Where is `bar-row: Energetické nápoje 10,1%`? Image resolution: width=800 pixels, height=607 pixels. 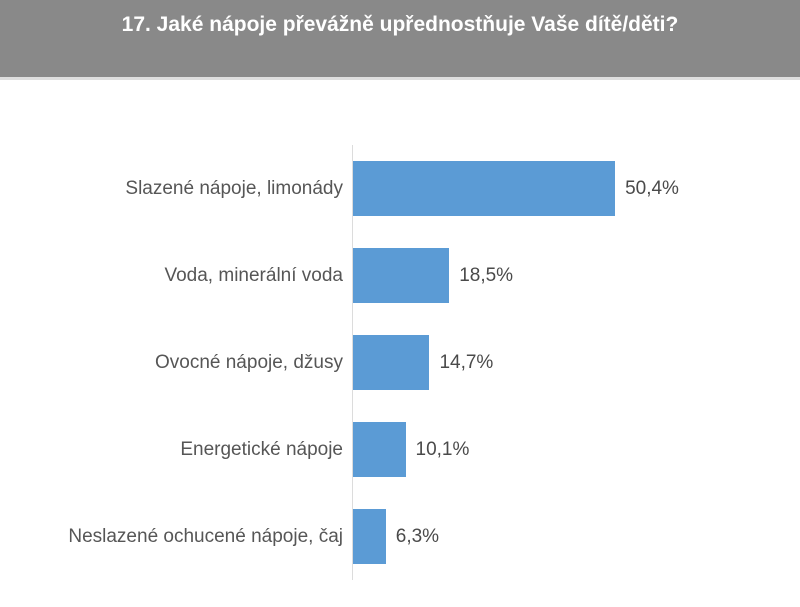 bar-row: Energetické nápoje 10,1% is located at coordinates (400, 449).